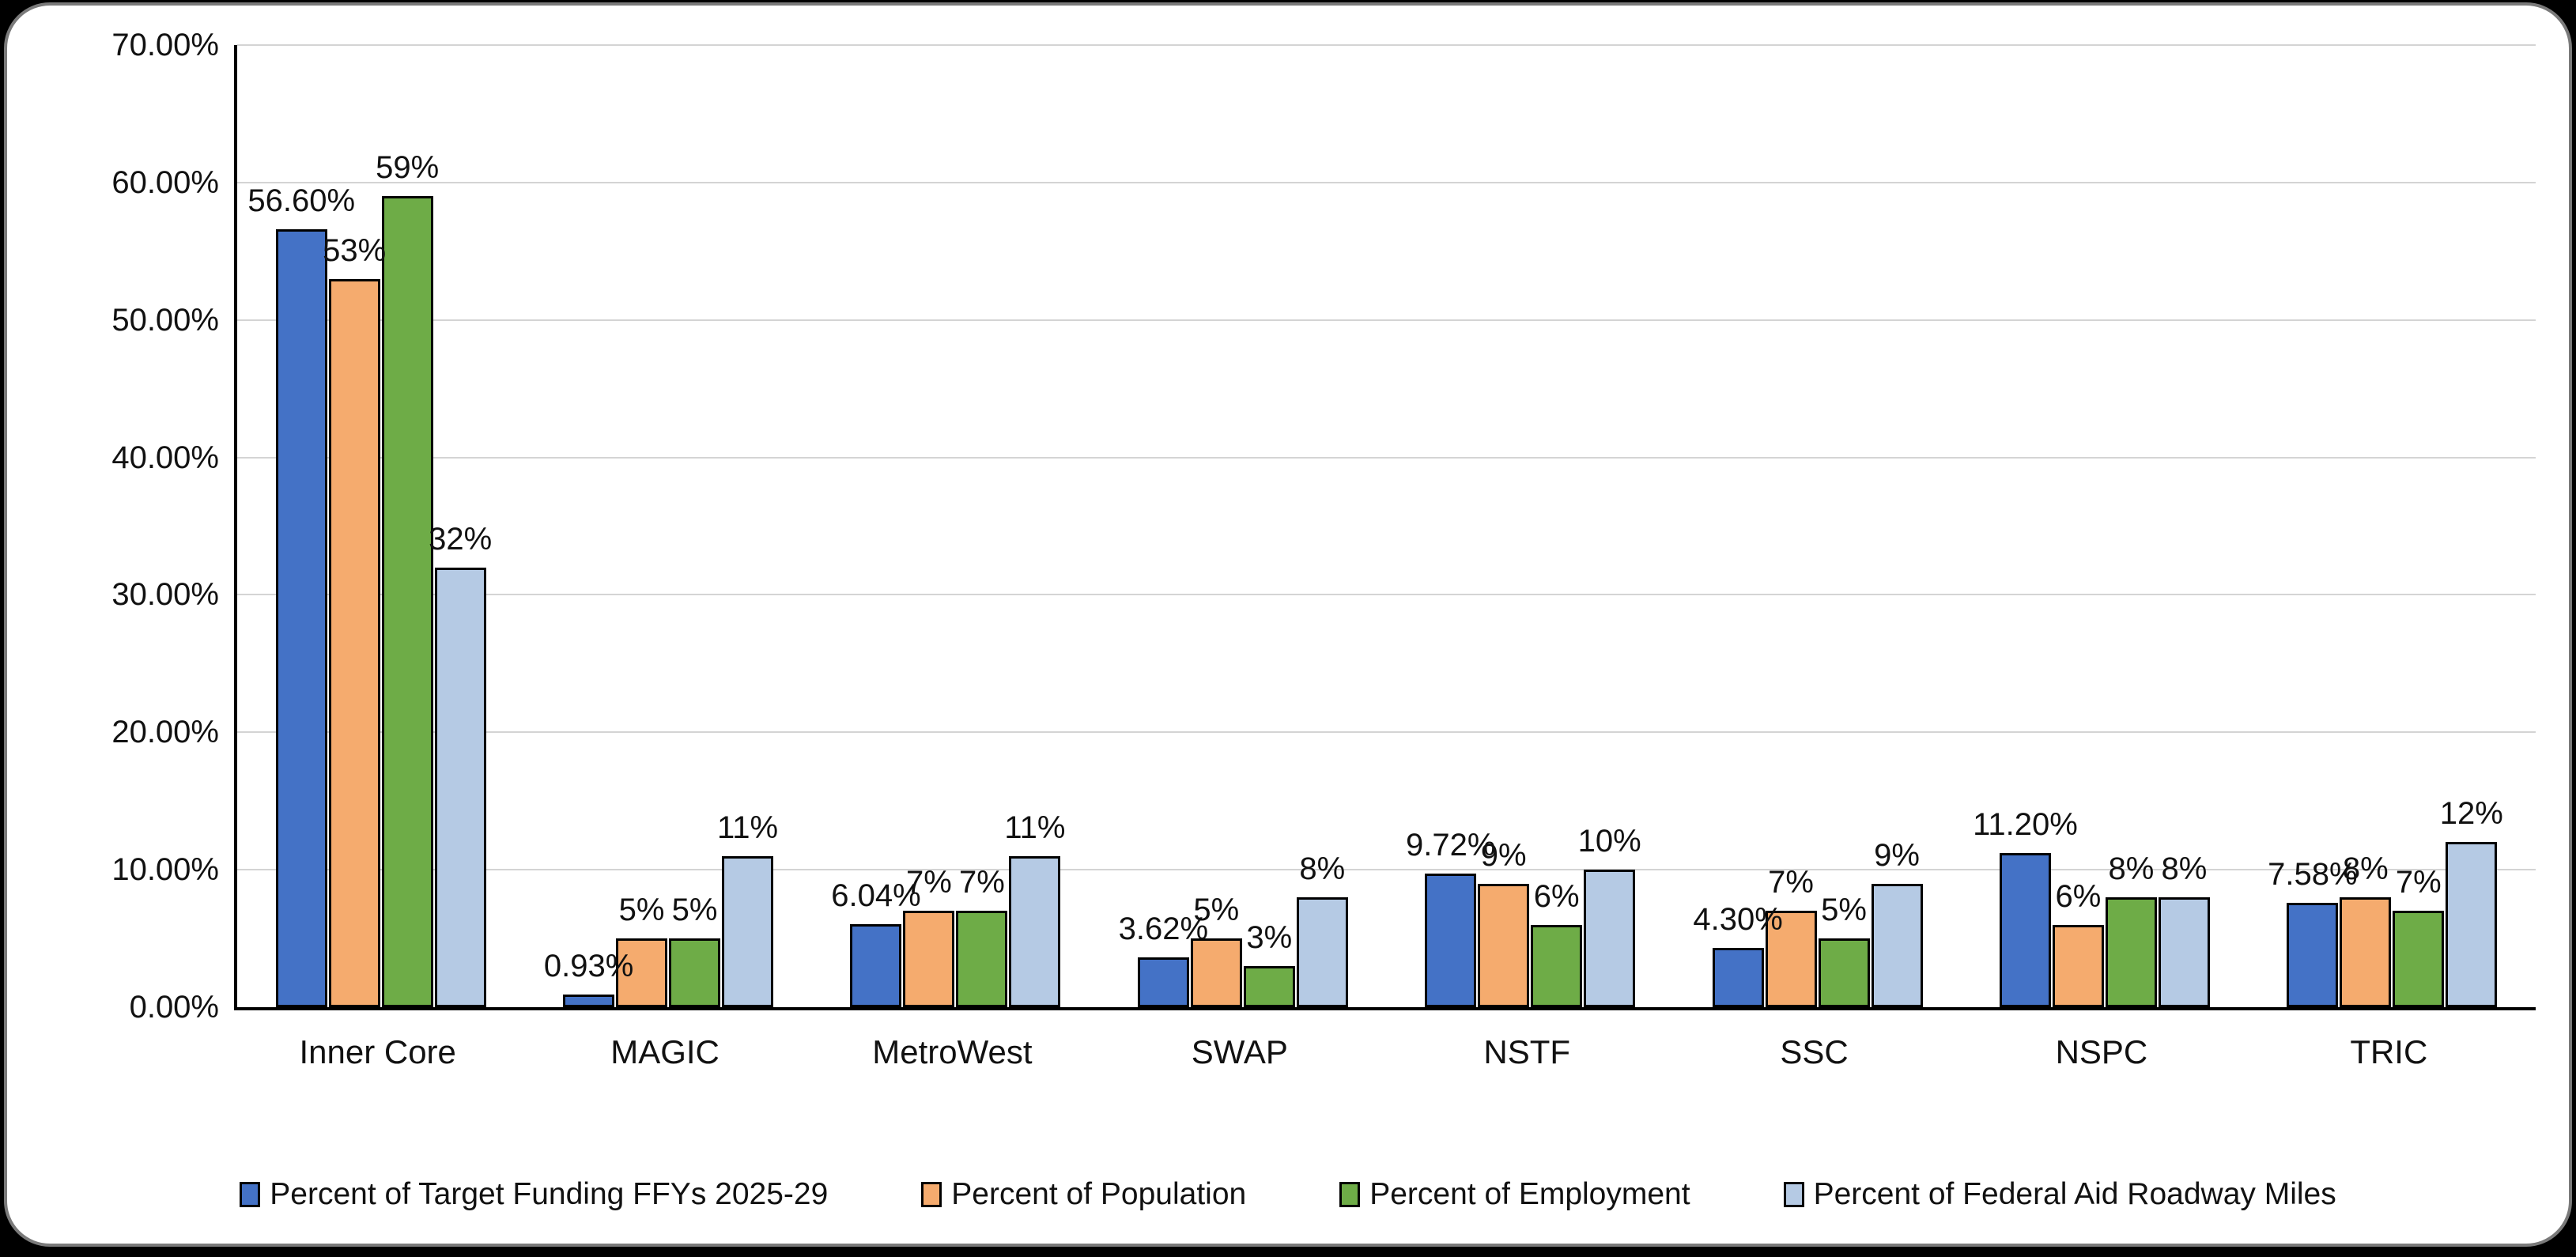  What do you see at coordinates (1609, 841) in the screenshot?
I see `data-label: 10%` at bounding box center [1609, 841].